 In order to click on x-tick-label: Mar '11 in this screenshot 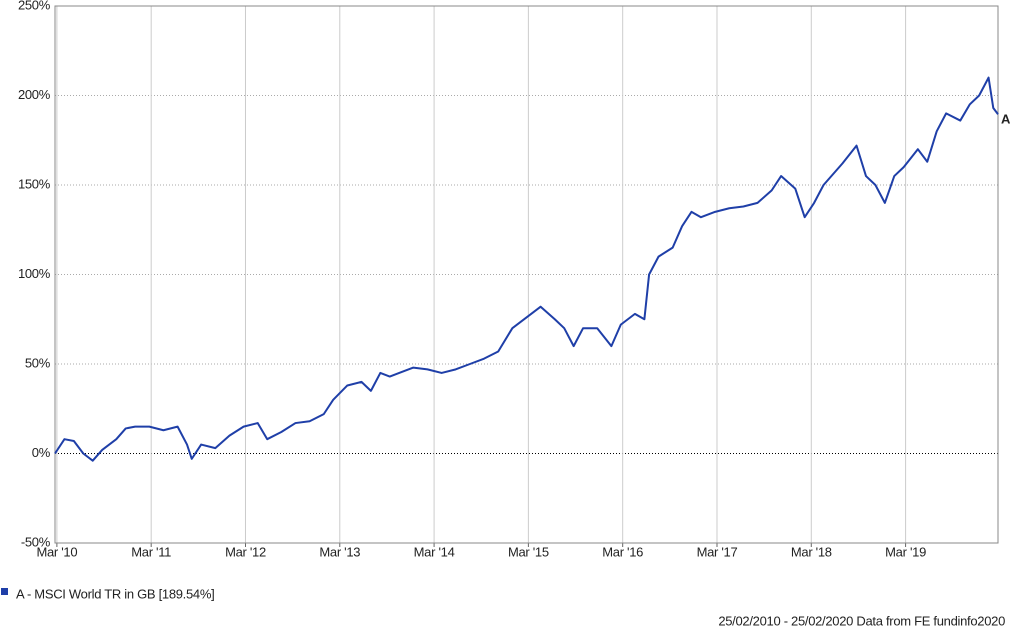, I will do `click(151, 551)`.